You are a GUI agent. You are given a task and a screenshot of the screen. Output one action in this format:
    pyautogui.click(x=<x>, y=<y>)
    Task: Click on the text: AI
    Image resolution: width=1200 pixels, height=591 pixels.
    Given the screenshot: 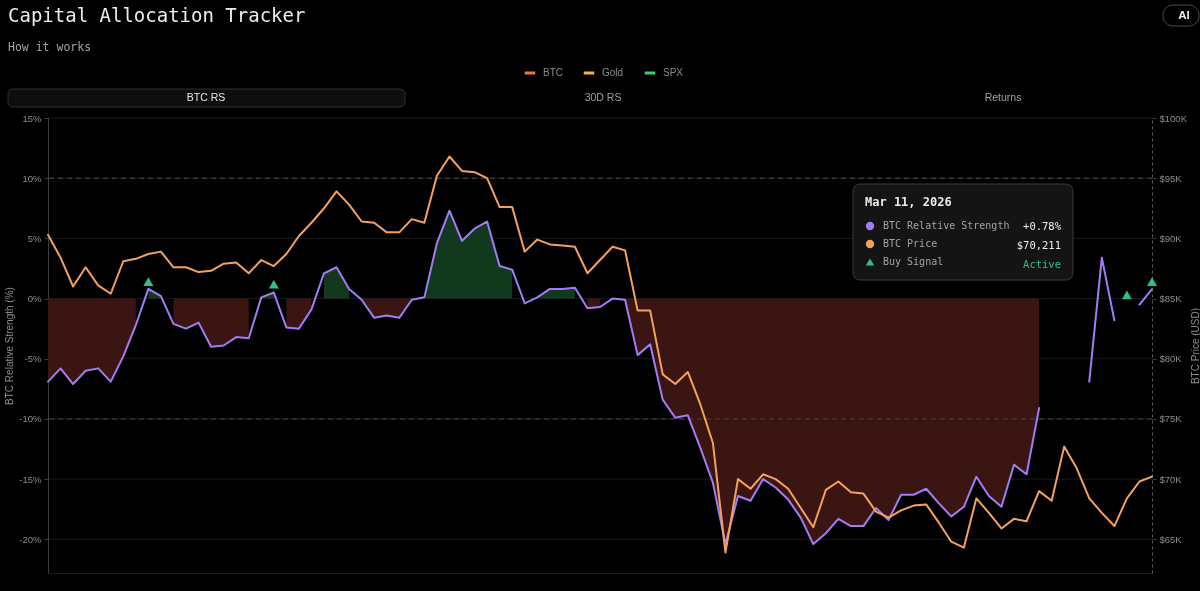 What is the action you would take?
    pyautogui.click(x=1184, y=14)
    